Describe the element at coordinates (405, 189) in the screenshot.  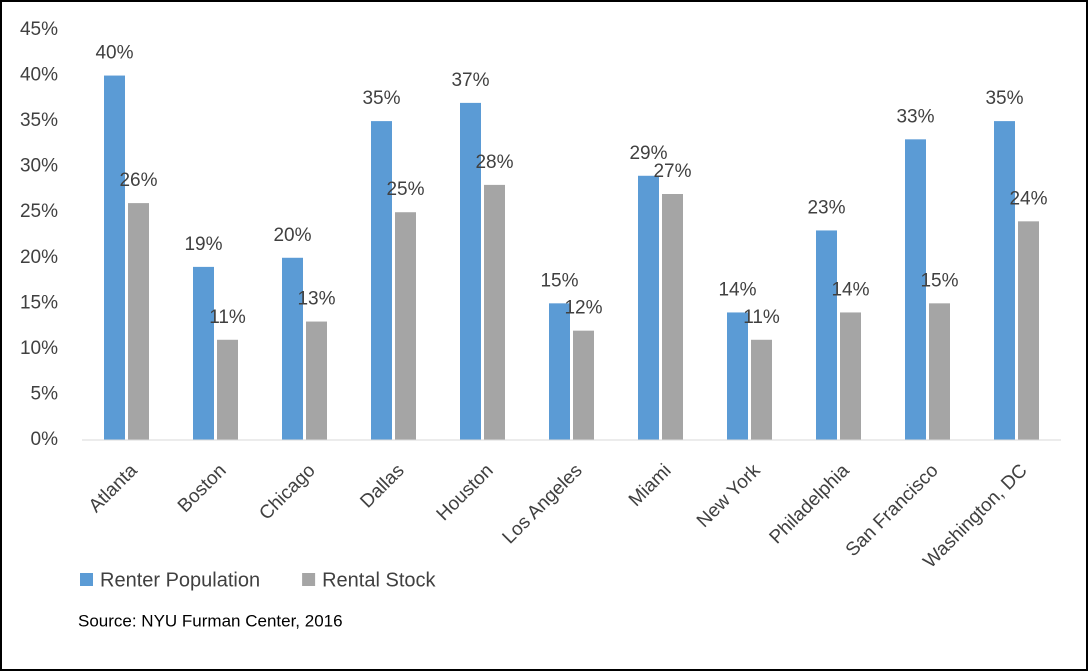
I see `value-label: 25%` at that location.